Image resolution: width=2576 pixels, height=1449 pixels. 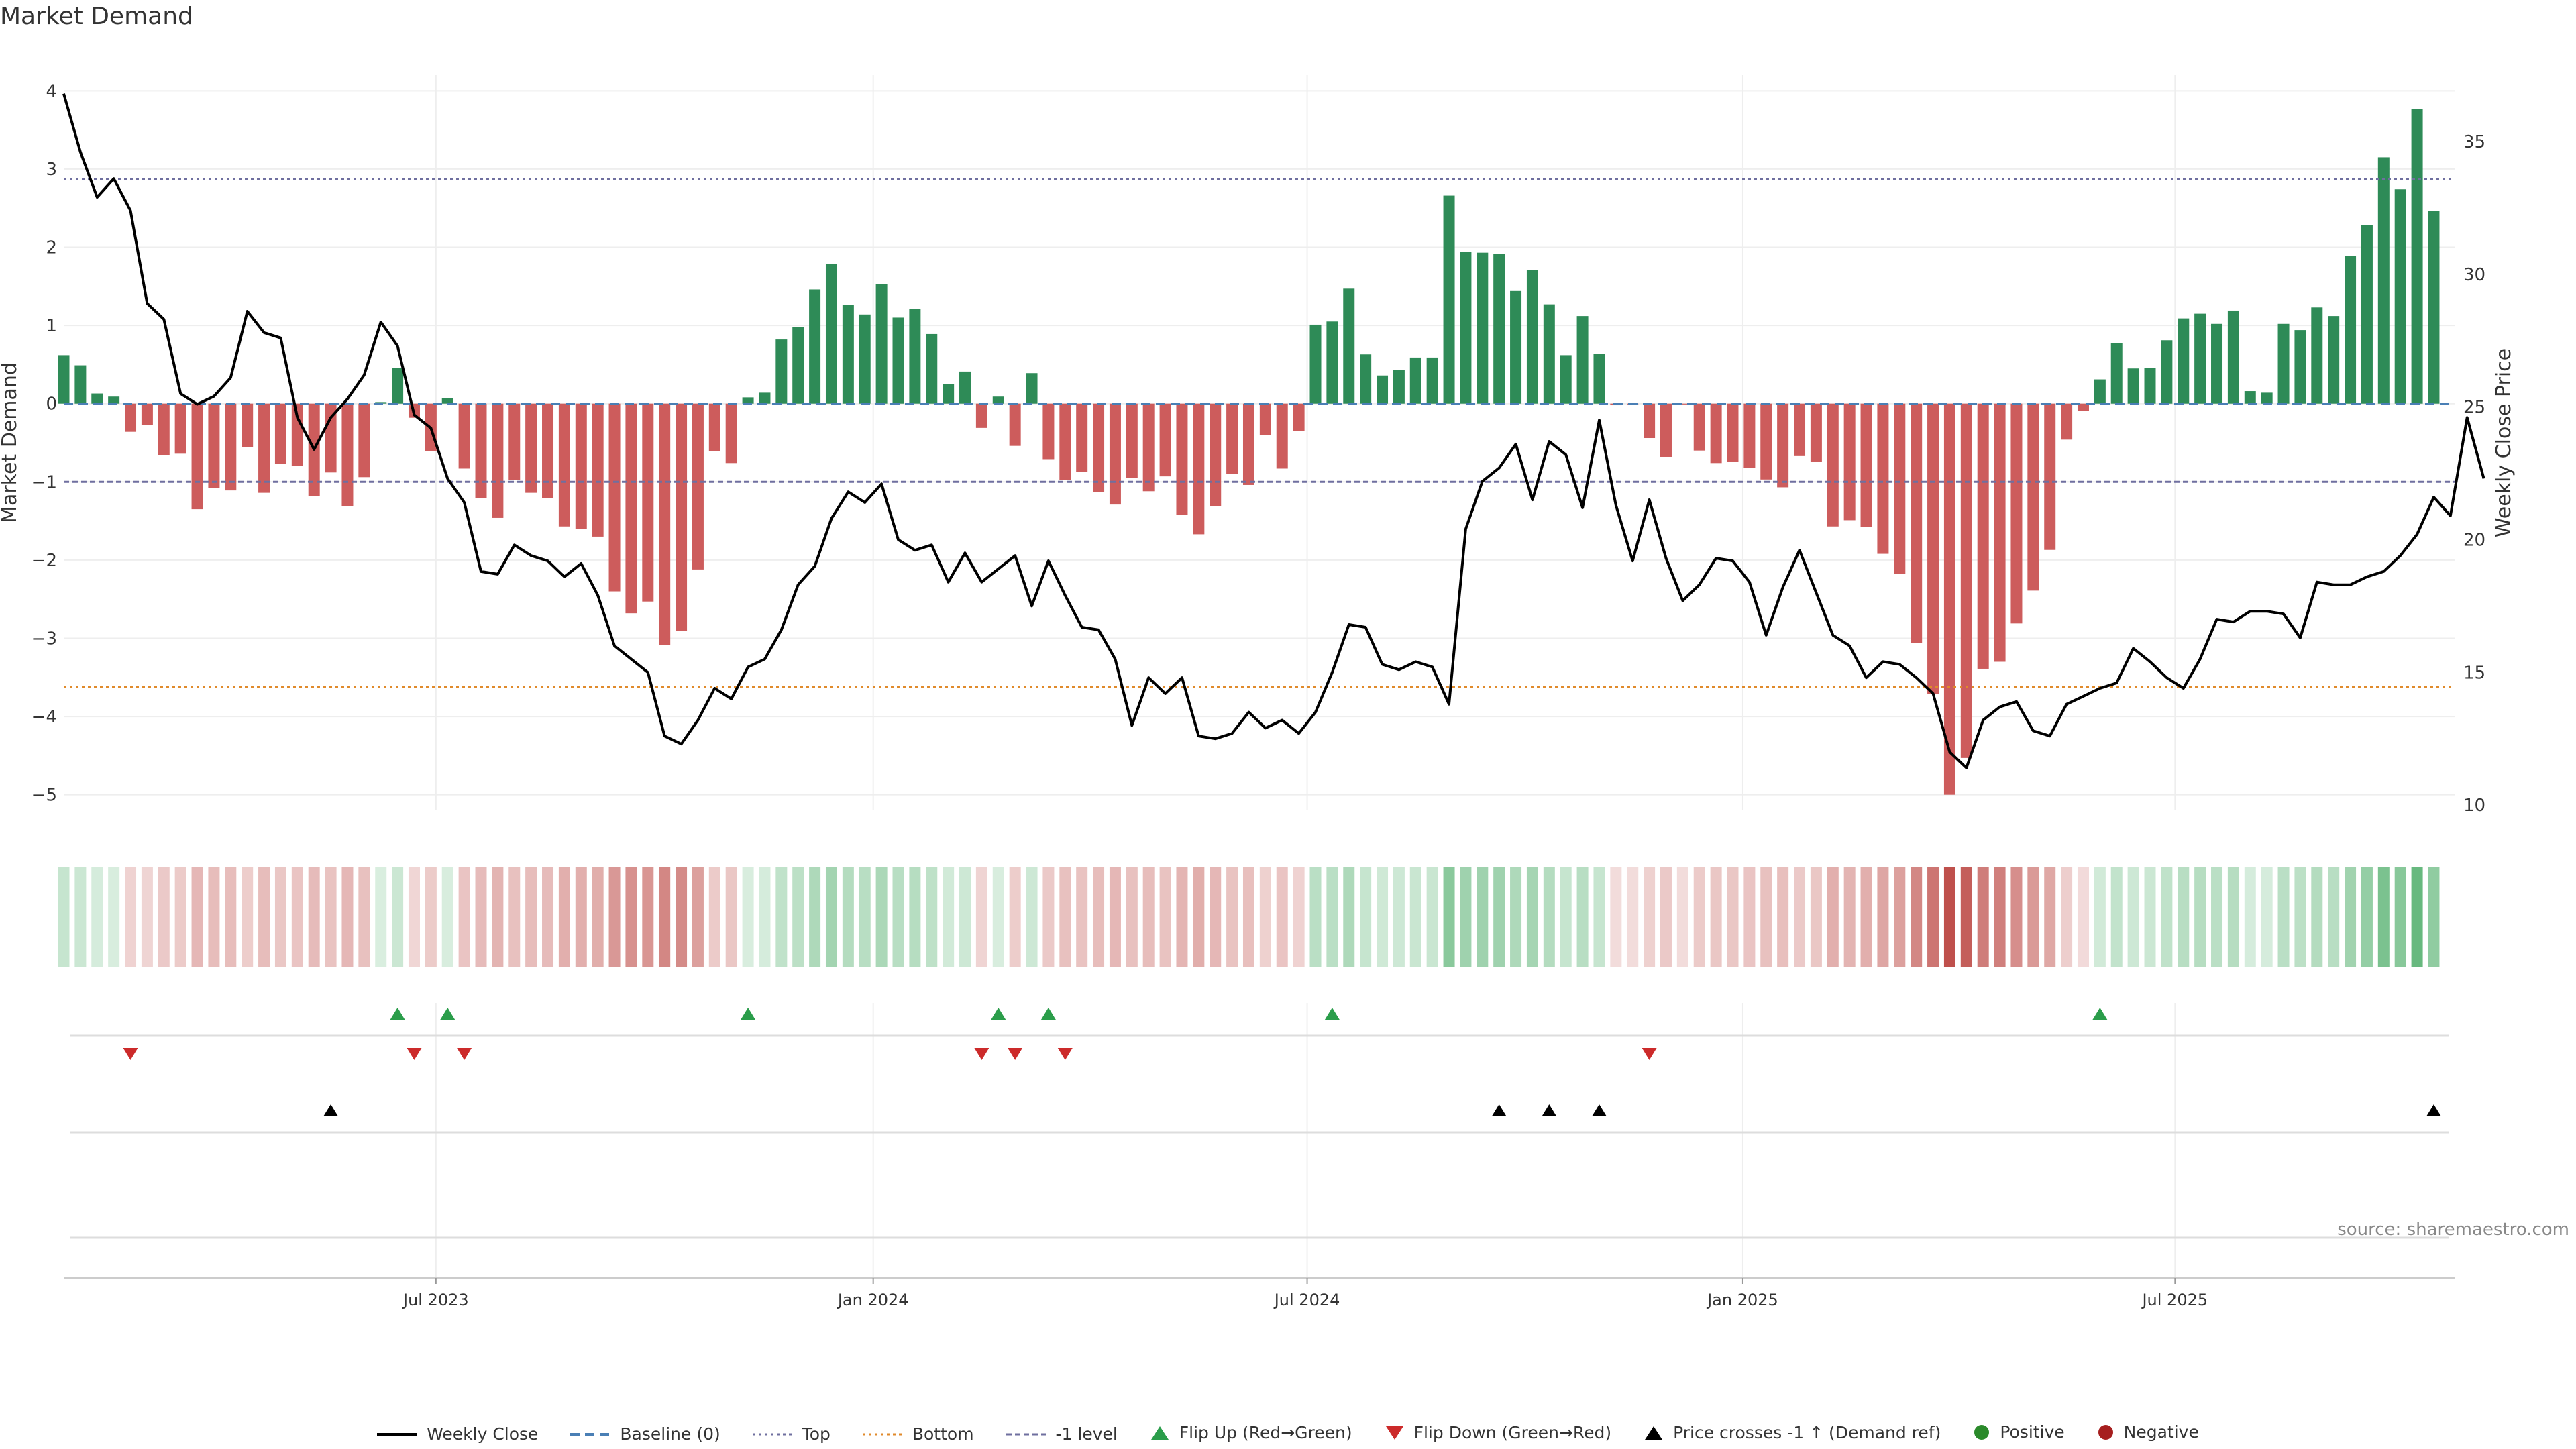 I want to click on x-tick-label: Jul 2024, so click(x=1306, y=1300).